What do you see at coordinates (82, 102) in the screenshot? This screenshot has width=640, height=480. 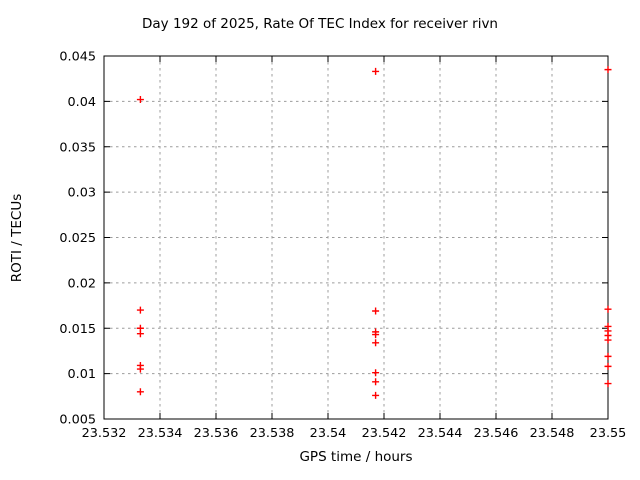 I see `y-tick-label: 0.04` at bounding box center [82, 102].